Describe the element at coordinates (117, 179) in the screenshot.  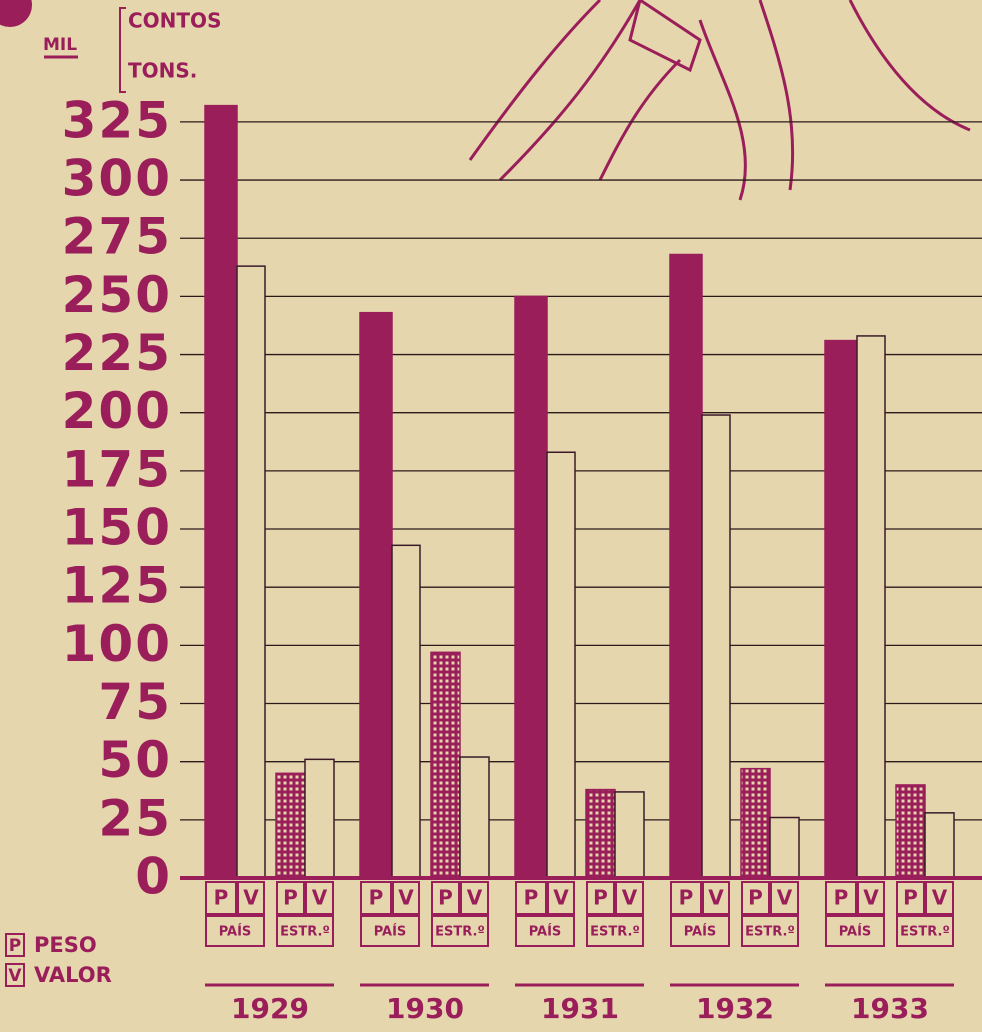
I see `y-tick-label: 300` at that location.